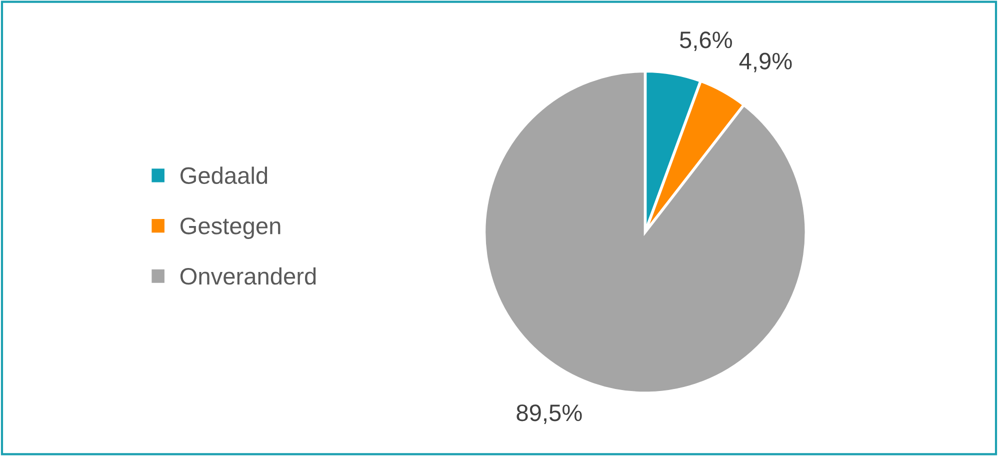  What do you see at coordinates (224, 175) in the screenshot?
I see `legend-label: Gedaald` at bounding box center [224, 175].